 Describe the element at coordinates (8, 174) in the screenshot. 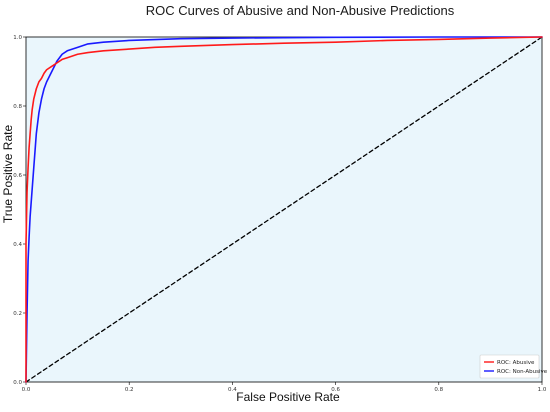

I see `y-axis-label: True Positive Rate` at that location.